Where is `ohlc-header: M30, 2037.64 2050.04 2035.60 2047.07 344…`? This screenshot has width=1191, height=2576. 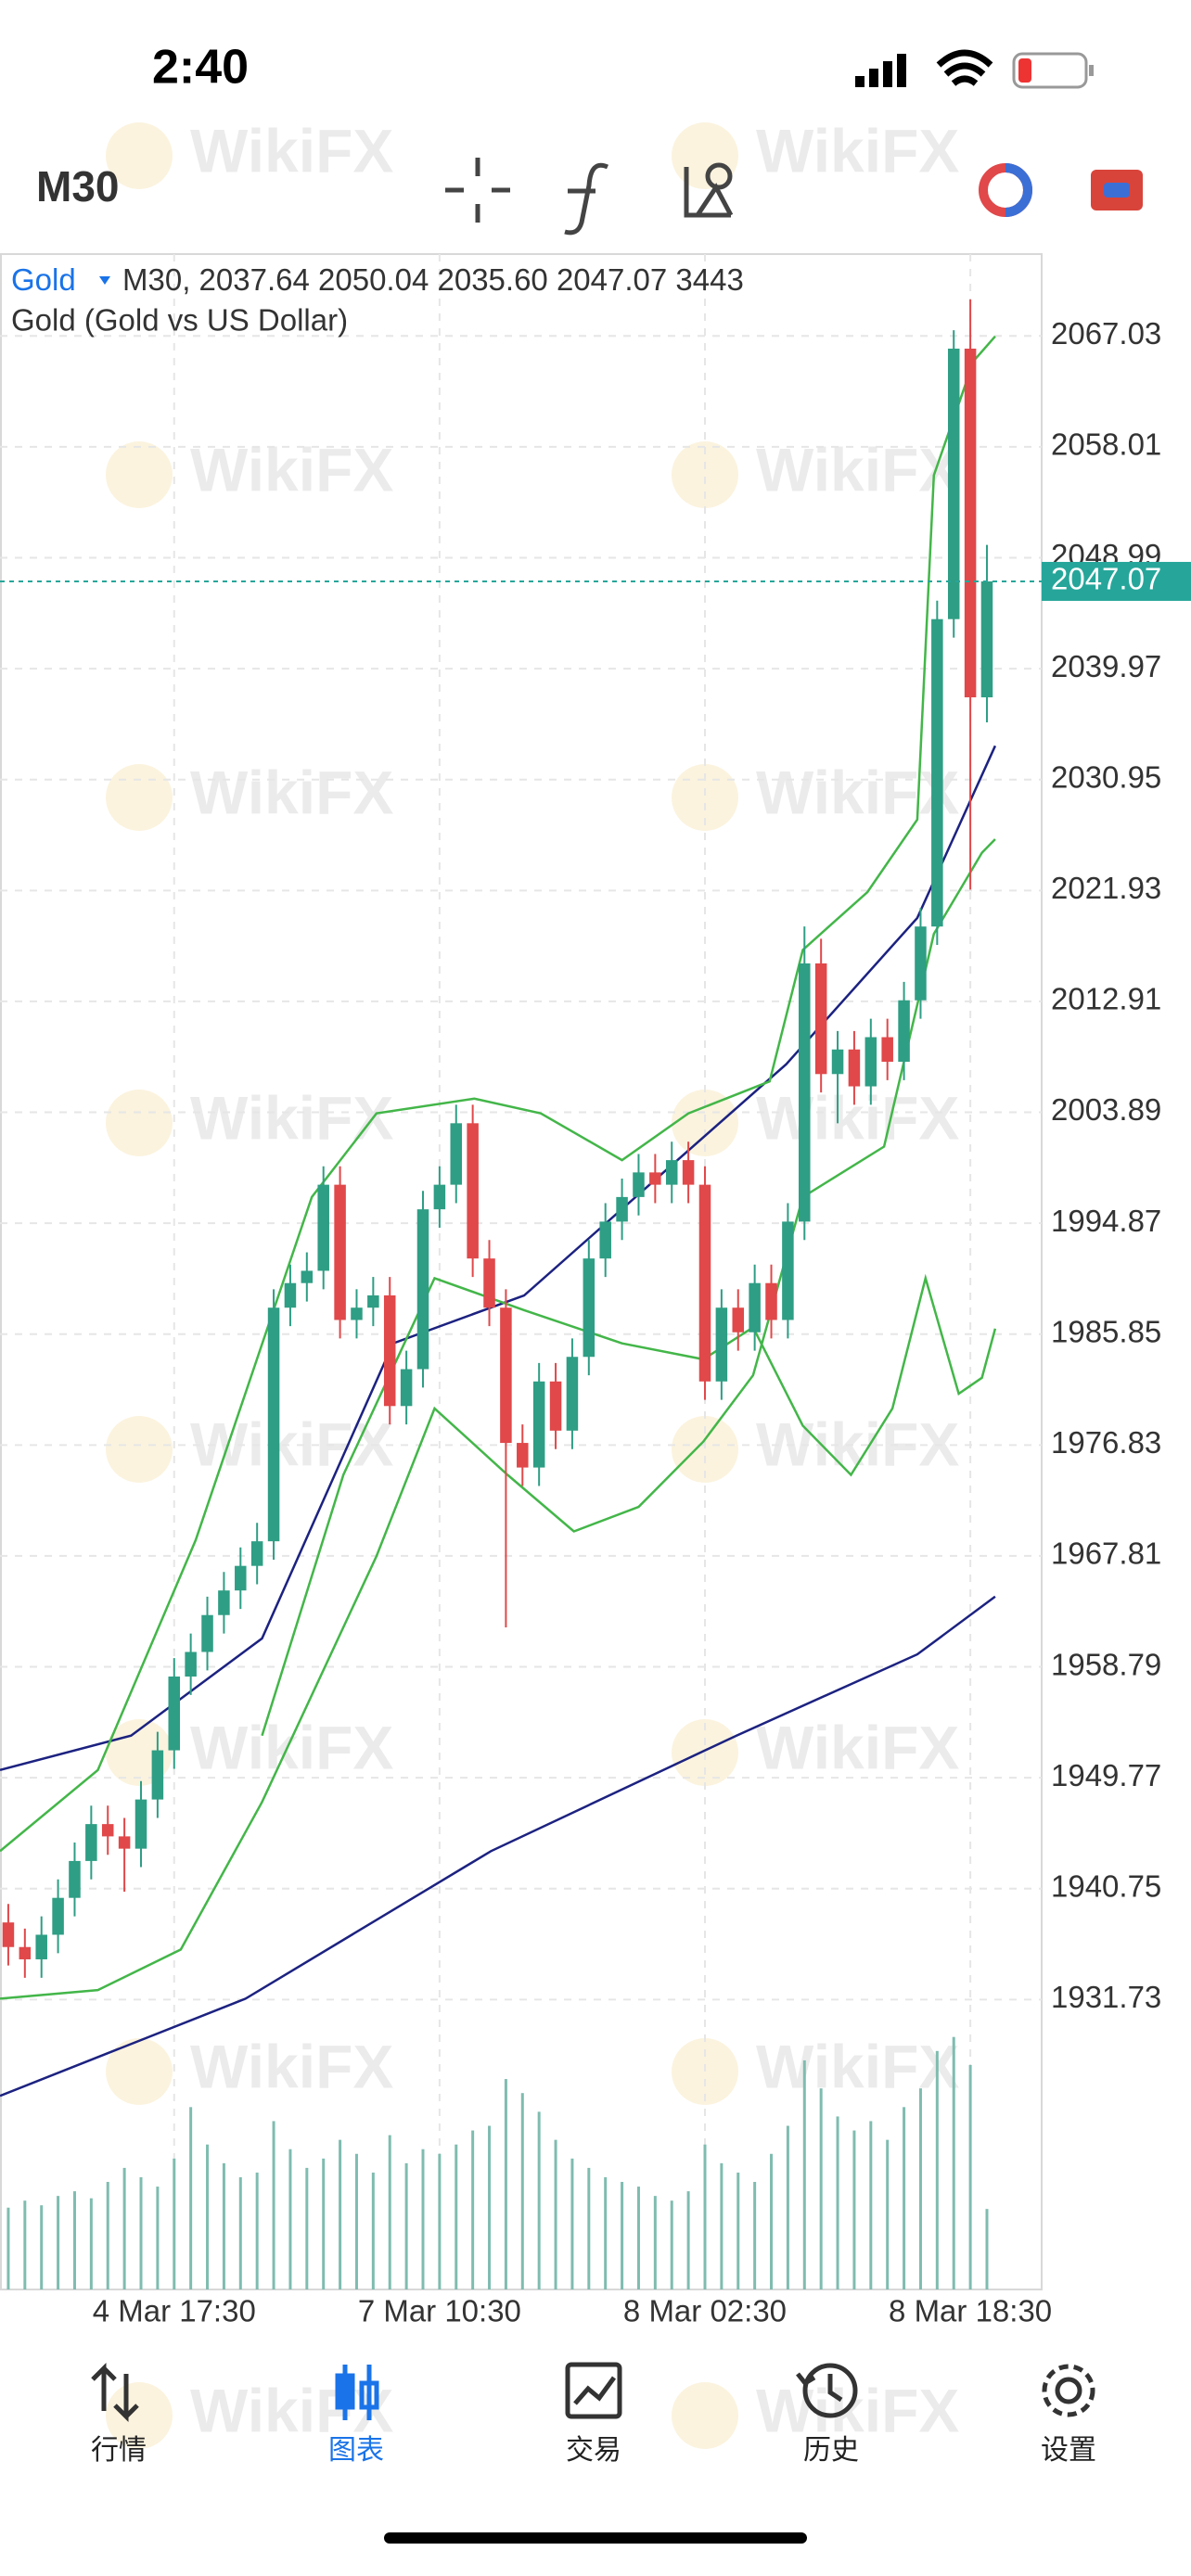
ohlc-header: M30, 2037.64 2050.04 2035.60 2047.07 344… is located at coordinates (433, 279).